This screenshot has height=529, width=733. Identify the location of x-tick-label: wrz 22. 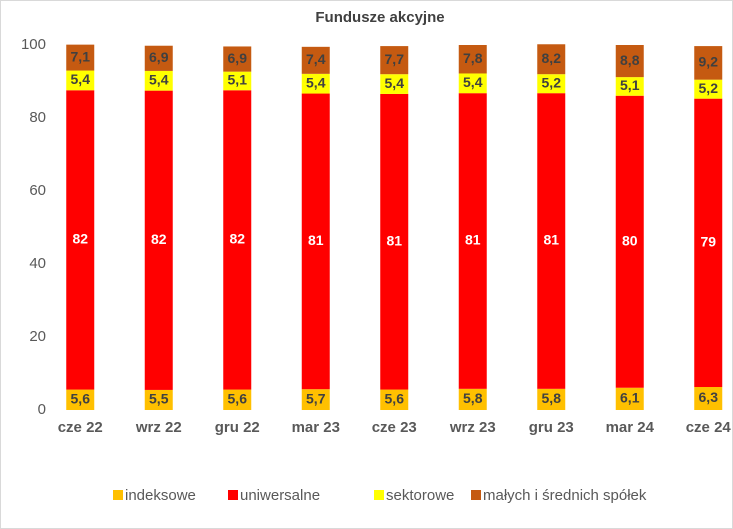
(158, 427).